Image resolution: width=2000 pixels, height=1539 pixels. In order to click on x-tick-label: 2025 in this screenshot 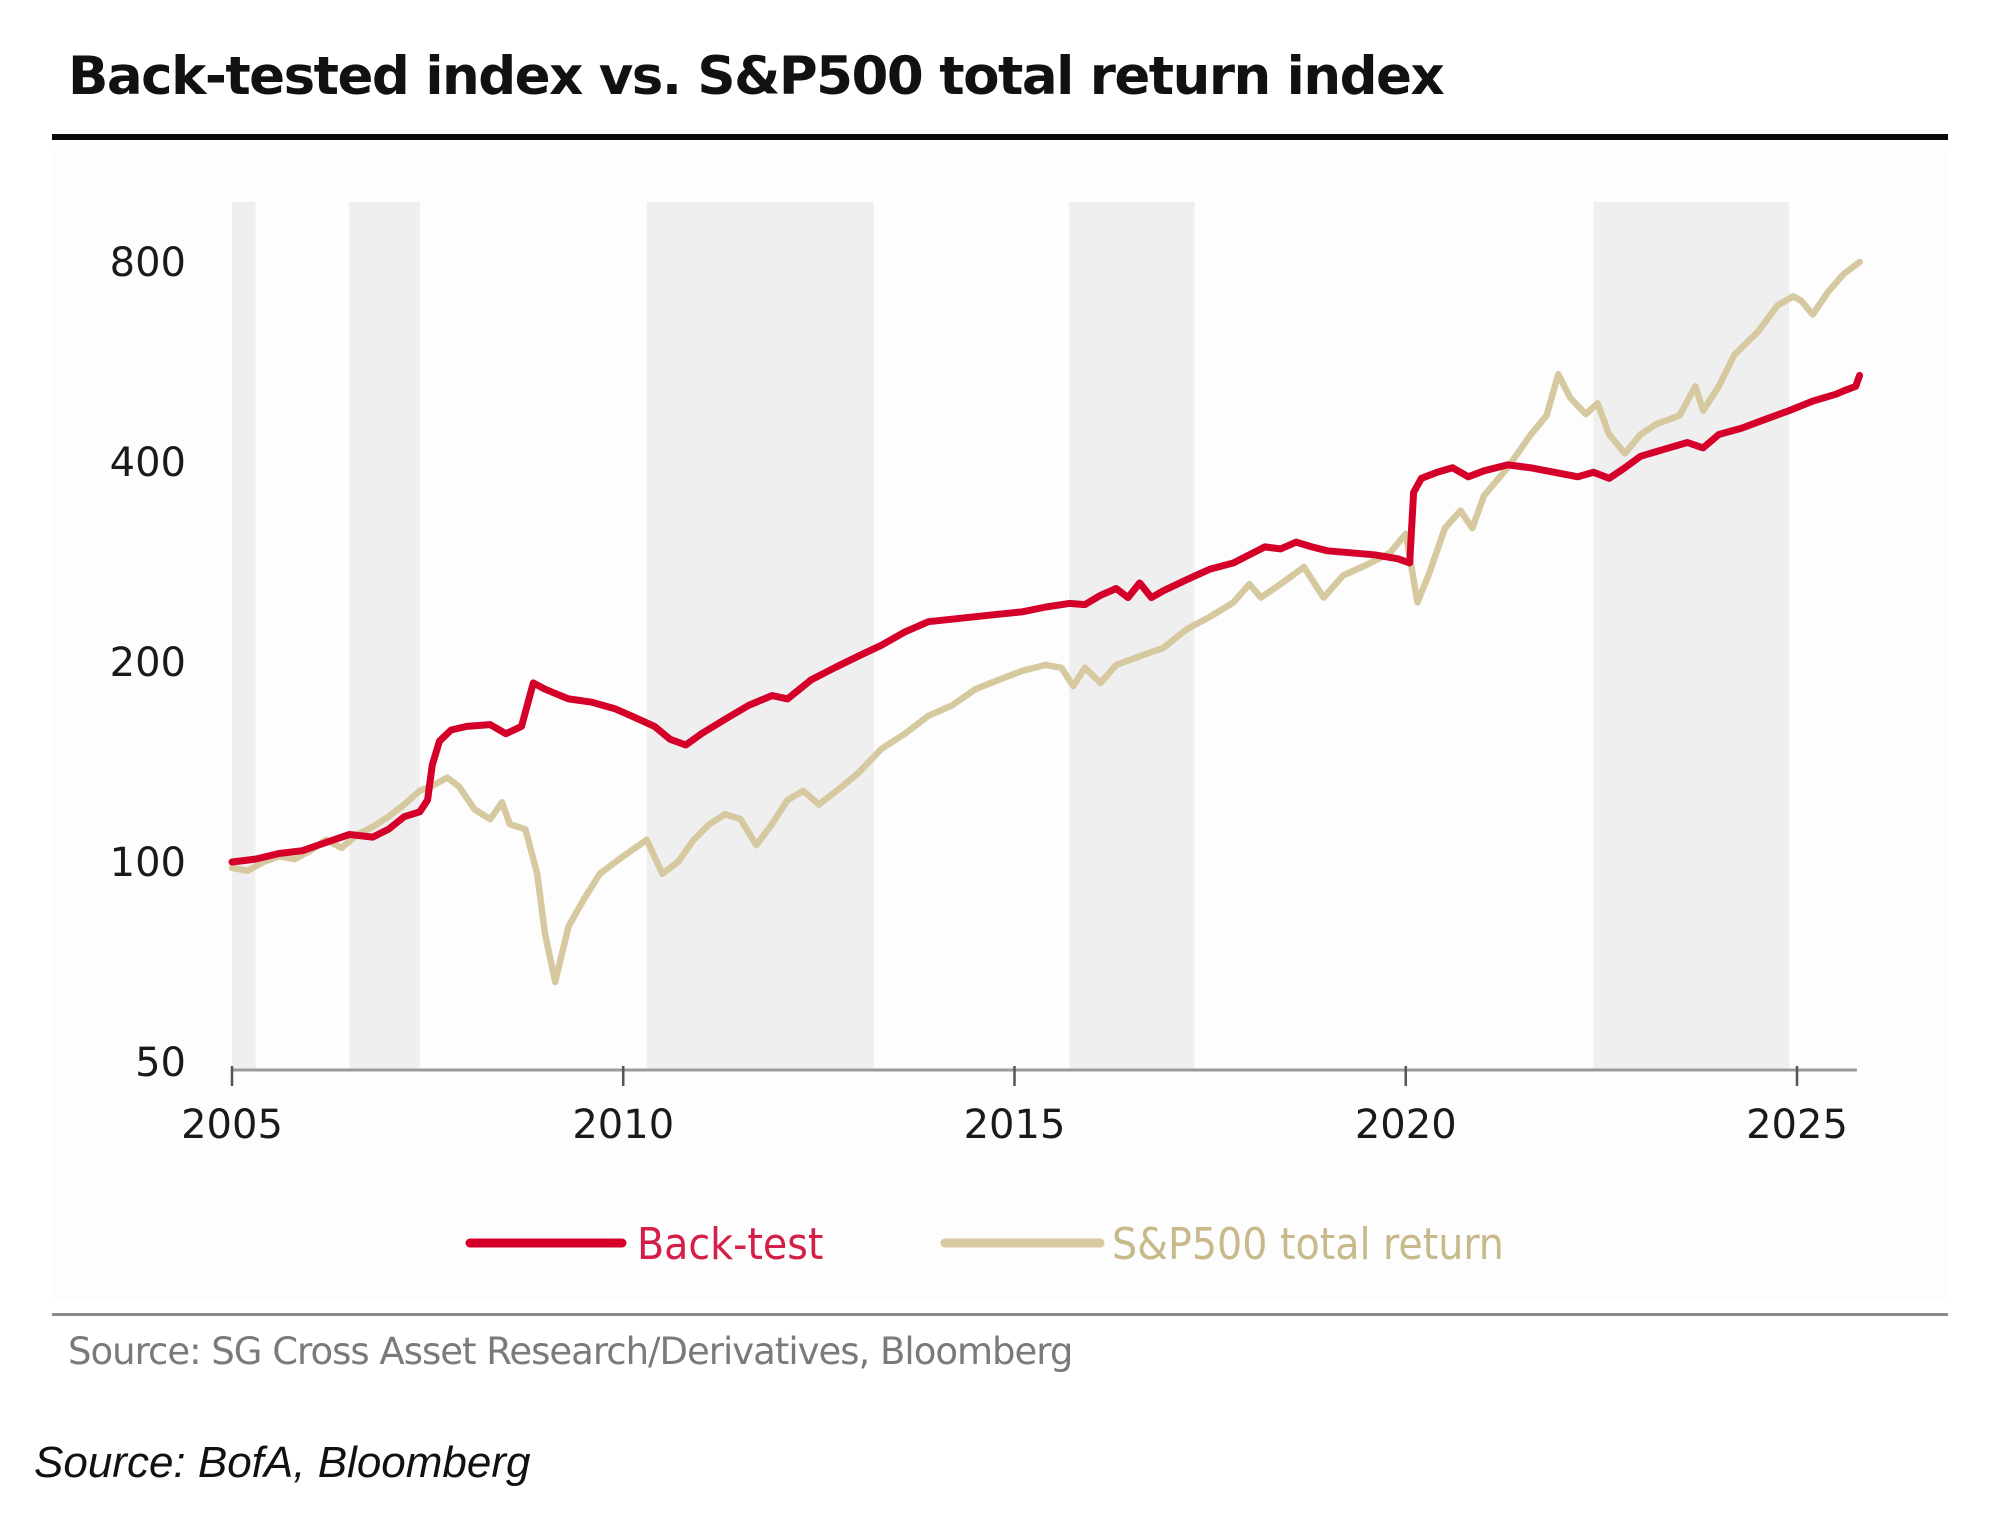, I will do `click(1797, 1125)`.